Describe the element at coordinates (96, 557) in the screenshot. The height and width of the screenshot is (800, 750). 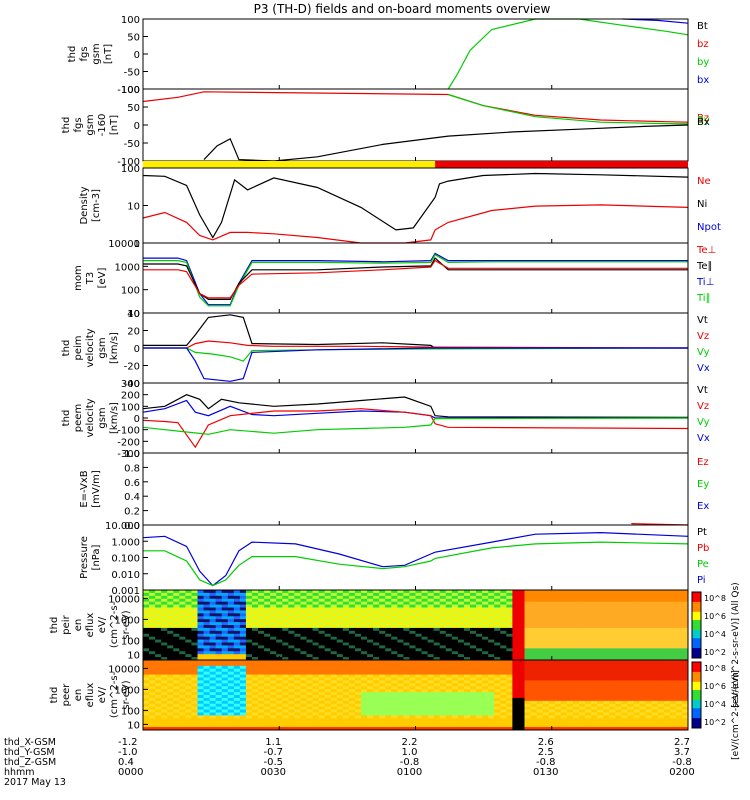
I see `y-axis-label: [nPa]` at that location.